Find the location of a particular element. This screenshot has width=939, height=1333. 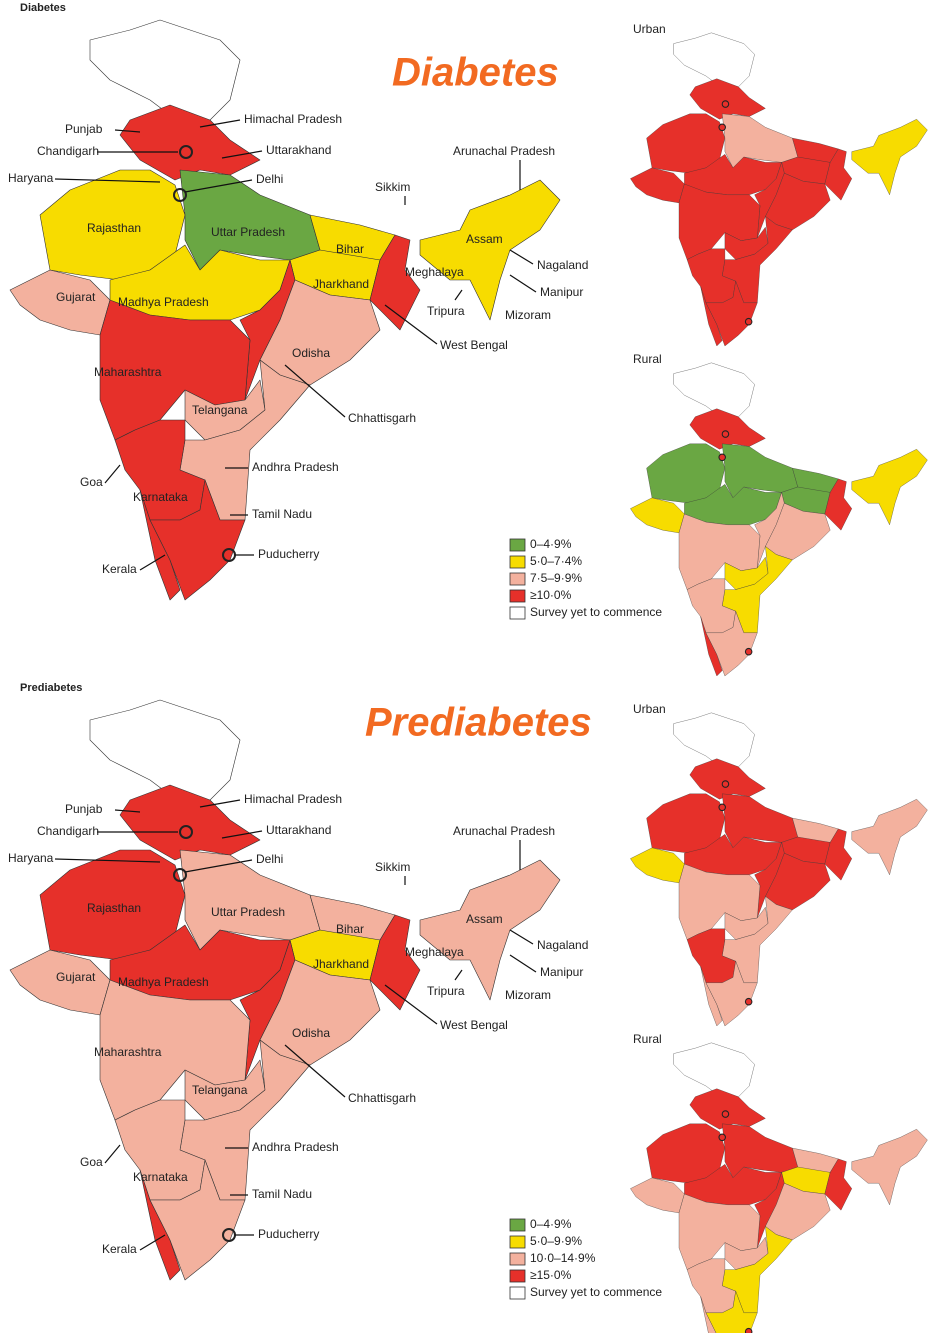

state-label: Gujarat is located at coordinates (76, 977).